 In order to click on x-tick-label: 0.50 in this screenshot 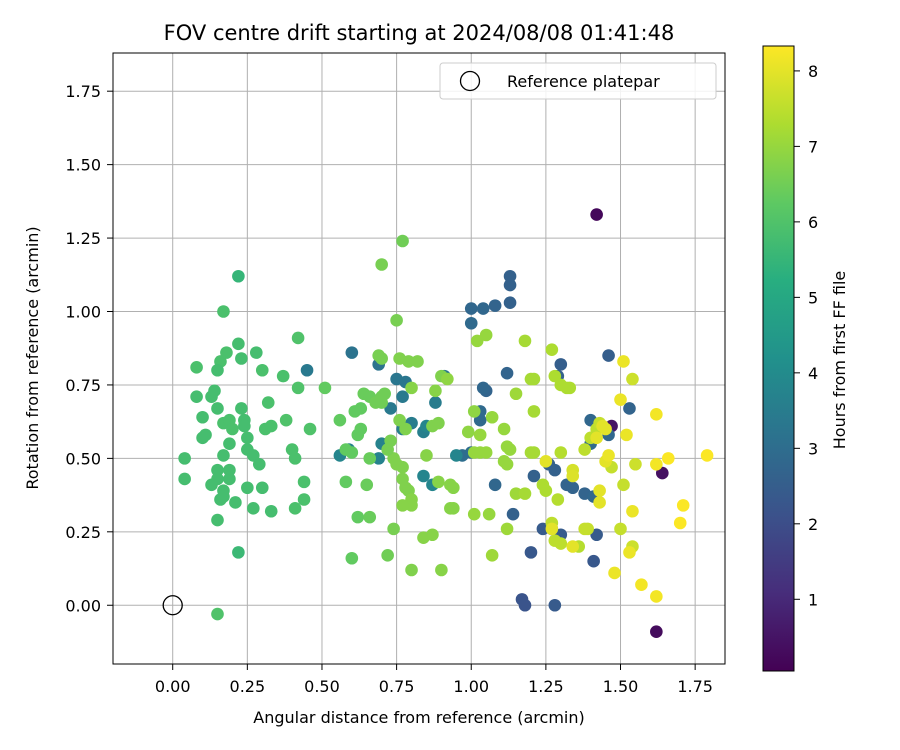, I will do `click(322, 686)`.